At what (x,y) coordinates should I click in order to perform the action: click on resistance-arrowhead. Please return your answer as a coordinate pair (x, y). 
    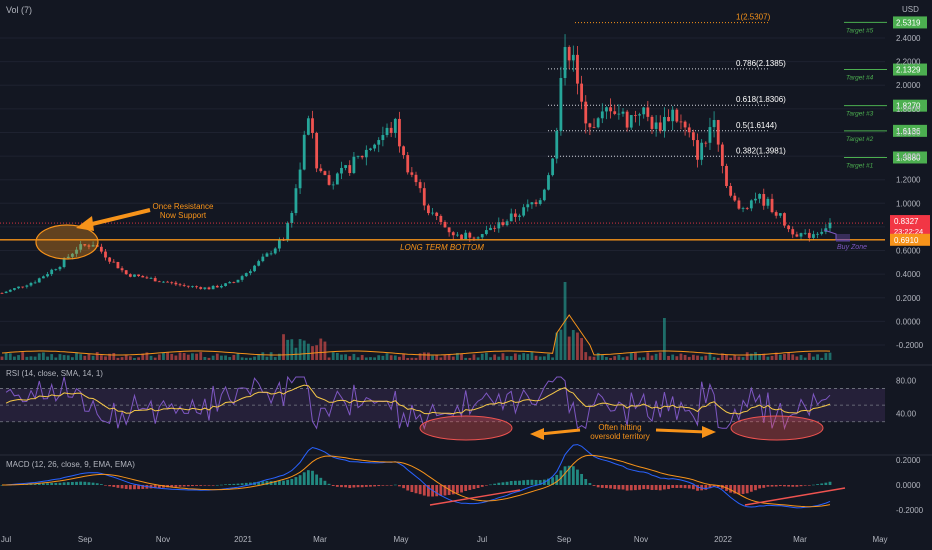
    Looking at the image, I should click on (85, 223).